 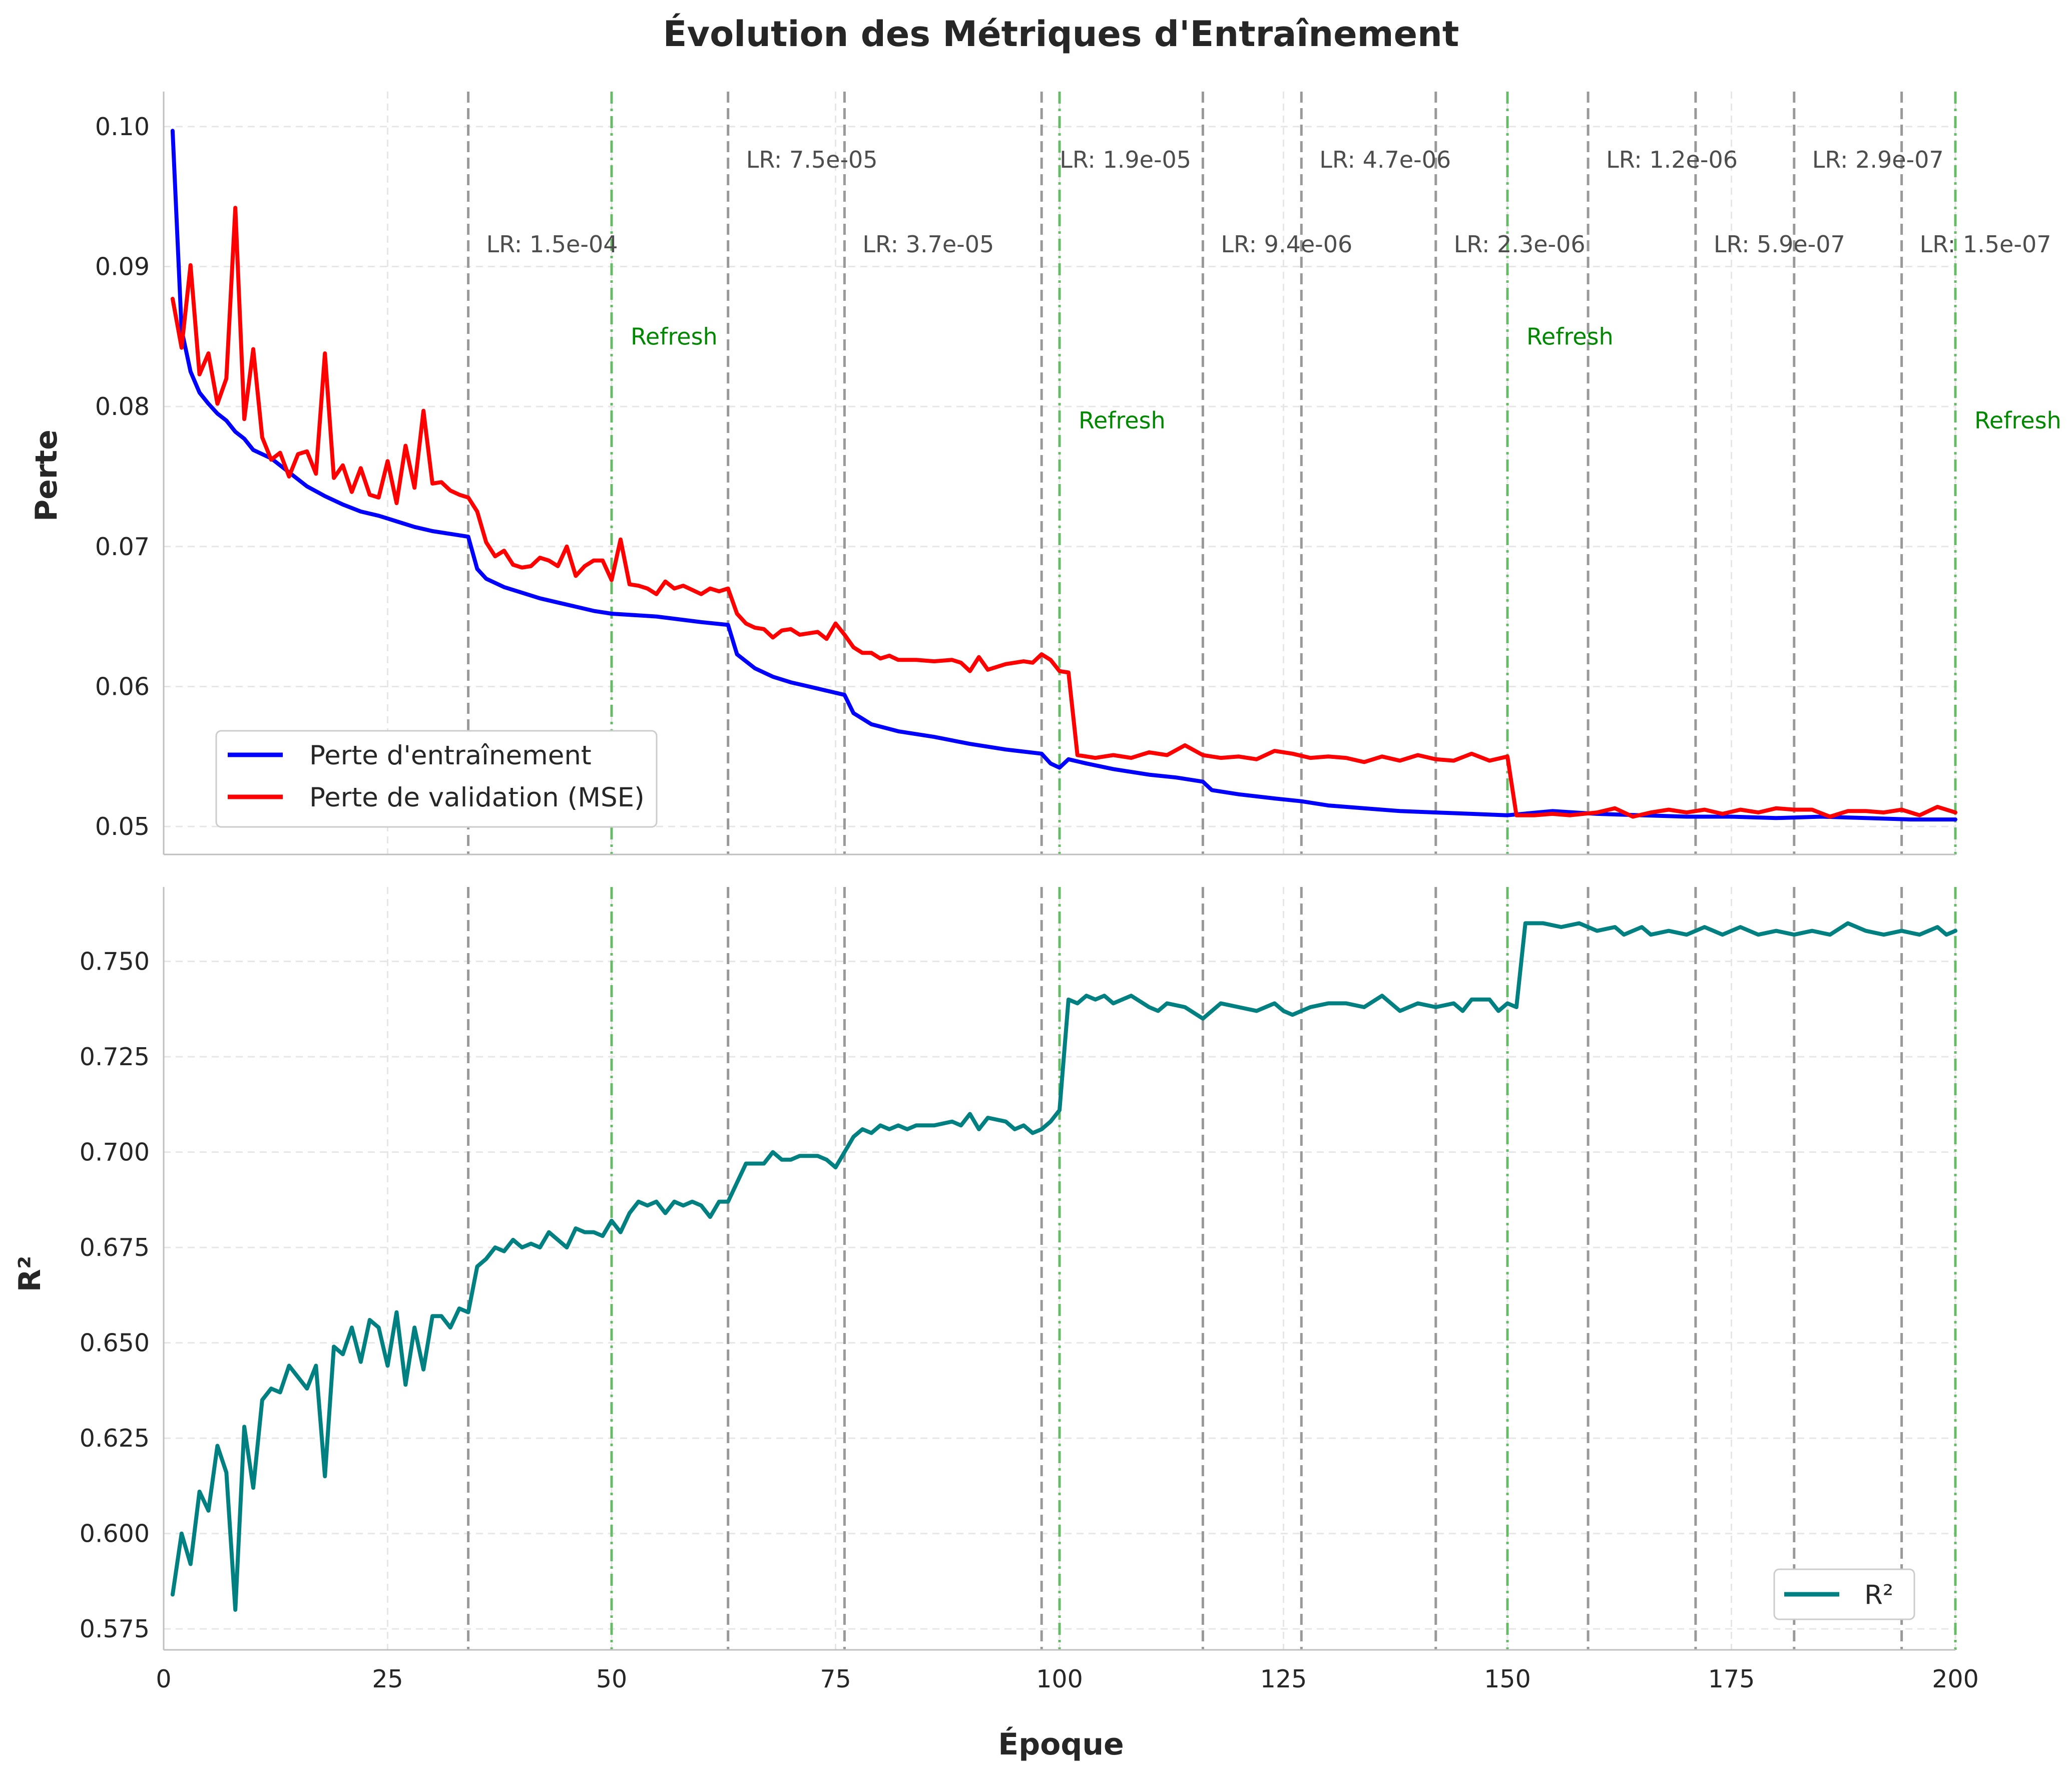 What do you see at coordinates (835, 1679) in the screenshot?
I see `x-tick-label: 75` at bounding box center [835, 1679].